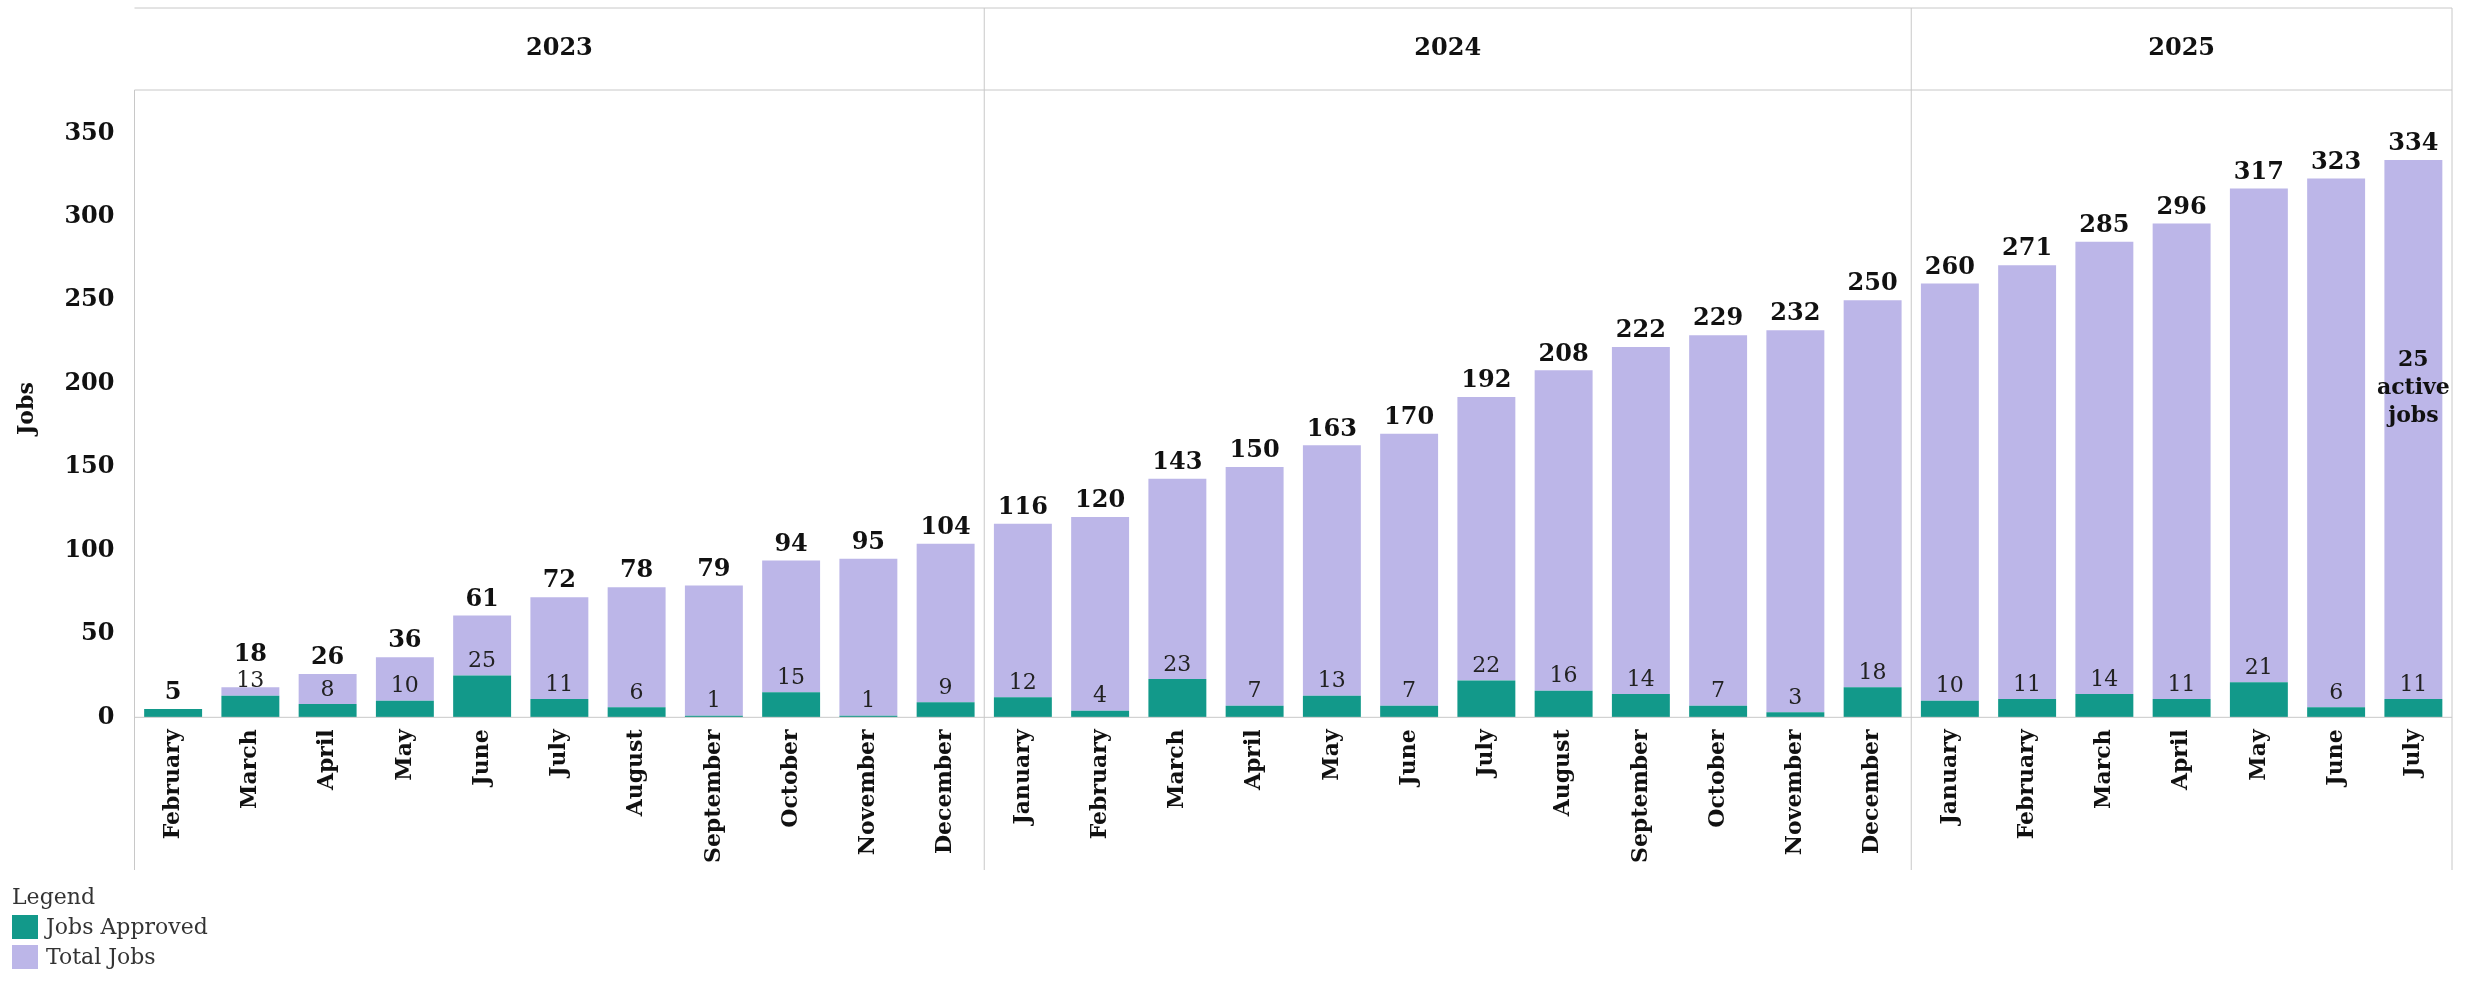 This screenshot has width=2466, height=995. Describe the element at coordinates (127, 927) in the screenshot. I see `legend-label: Jobs Approved` at that location.